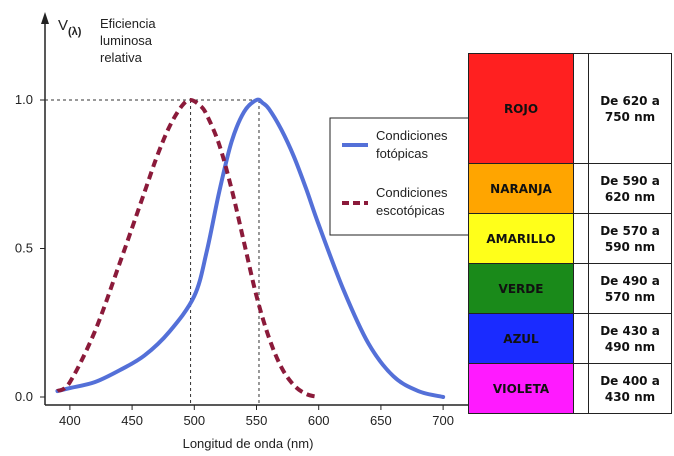 The image size is (674, 456). I want to click on x-tick-label: 700, so click(443, 420).